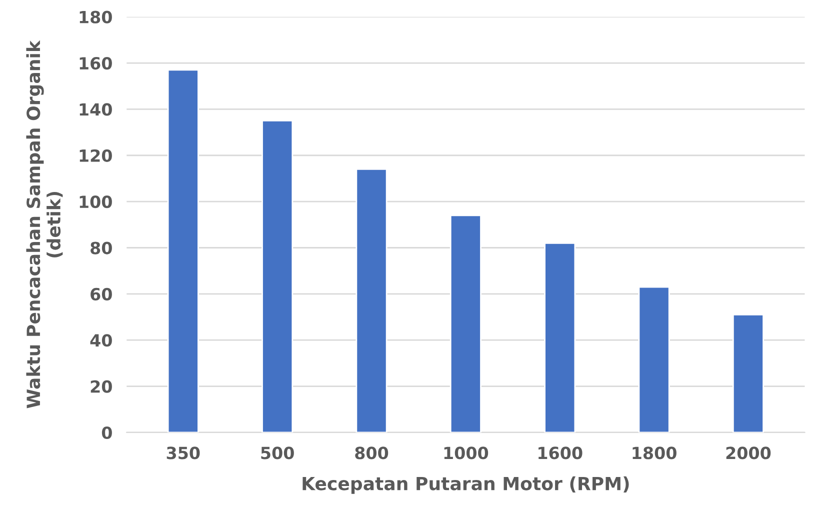 The image size is (817, 510). I want to click on y-tick-label: 40, so click(101, 340).